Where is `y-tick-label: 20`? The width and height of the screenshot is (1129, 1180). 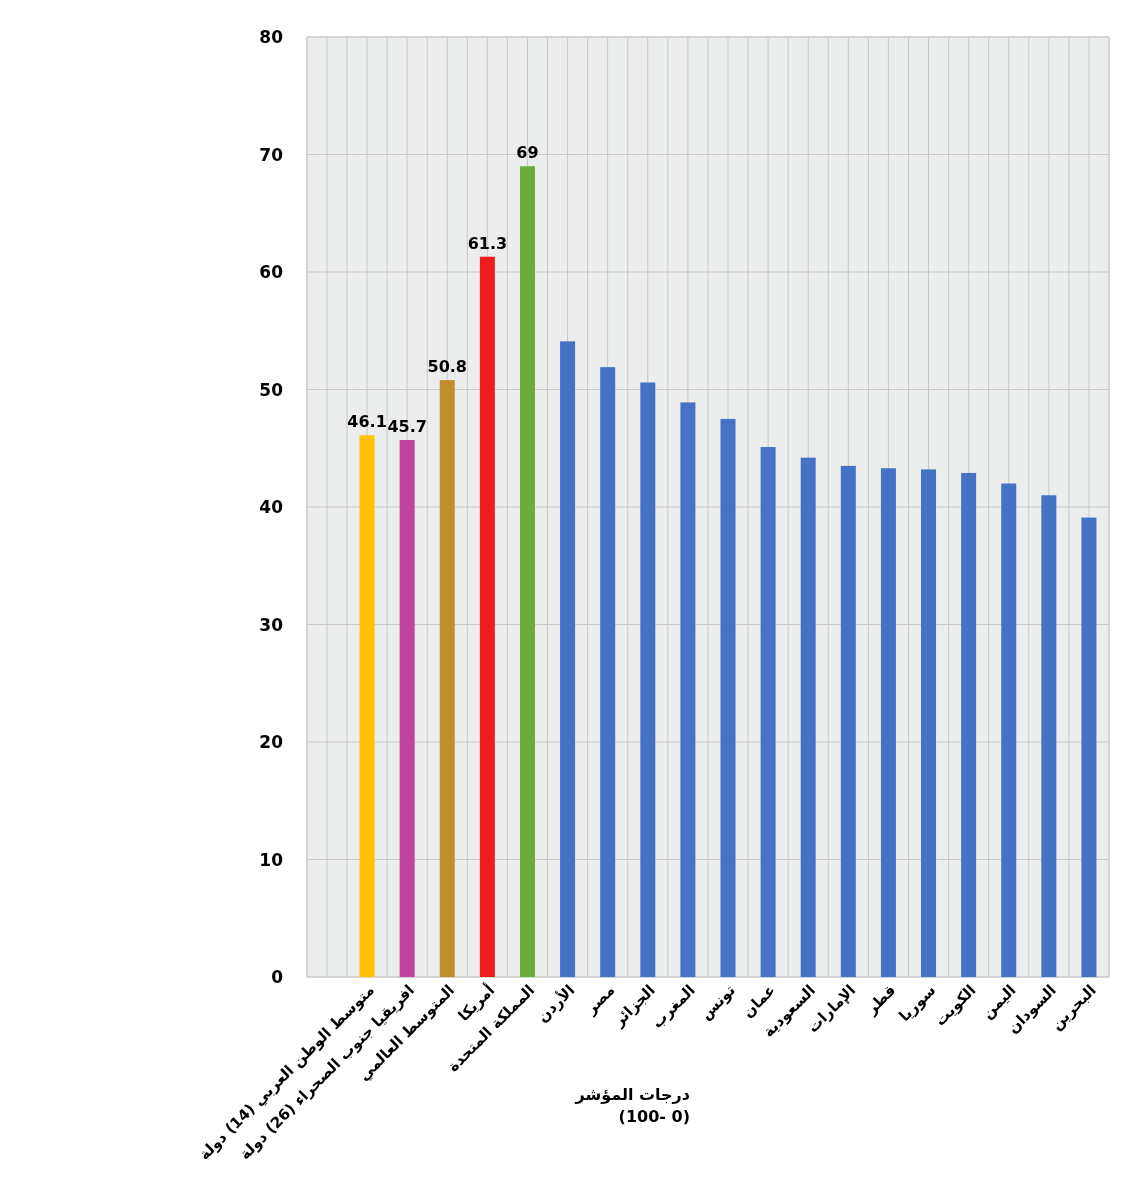 y-tick-label: 20 is located at coordinates (271, 742).